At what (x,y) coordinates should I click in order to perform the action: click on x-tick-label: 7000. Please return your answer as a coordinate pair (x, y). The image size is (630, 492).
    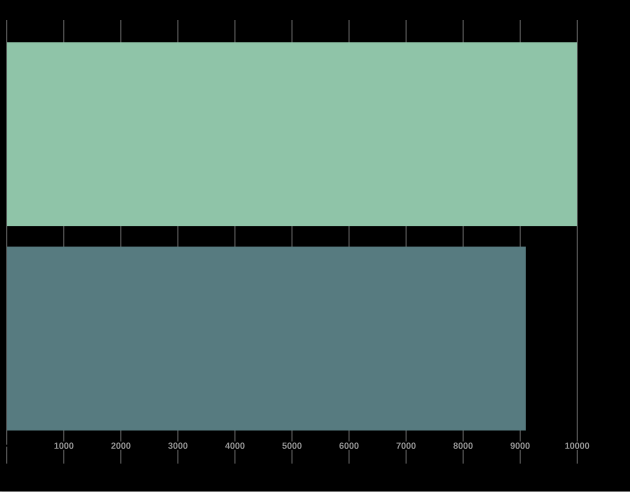
    Looking at the image, I should click on (406, 446).